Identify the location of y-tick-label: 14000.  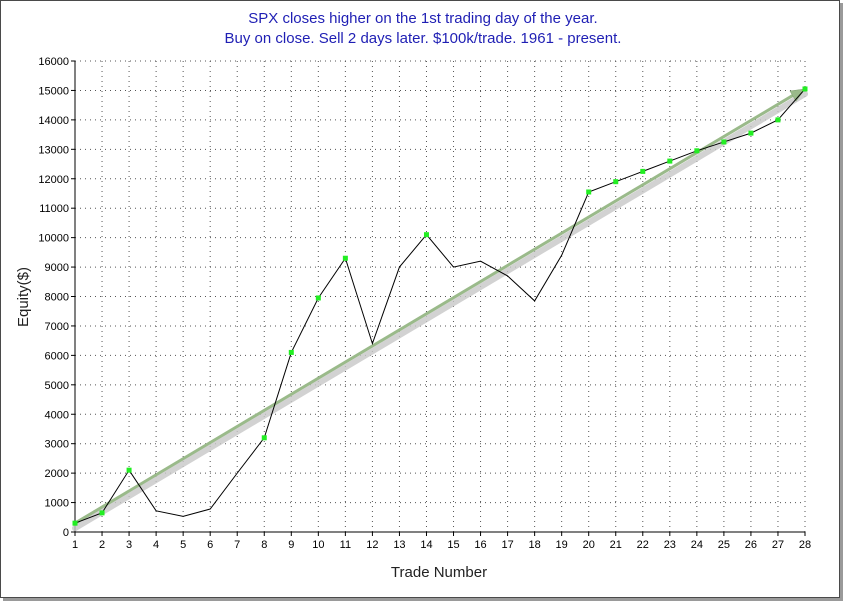
(53, 121).